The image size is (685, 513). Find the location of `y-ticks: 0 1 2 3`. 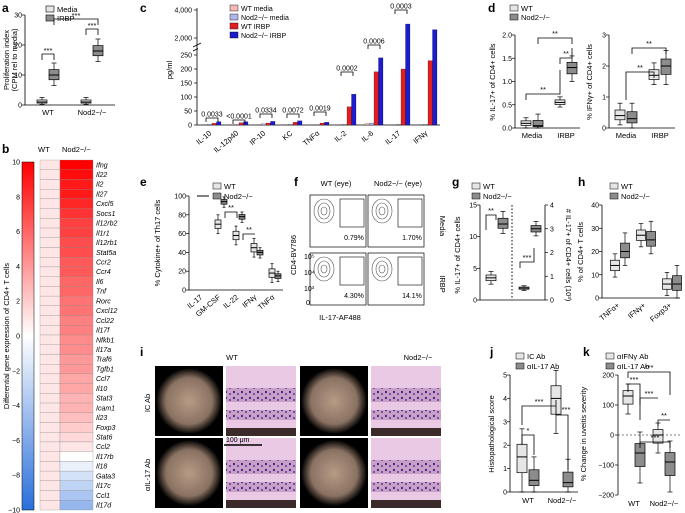

y-ticks: 0 1 2 3 is located at coordinates (605, 83).